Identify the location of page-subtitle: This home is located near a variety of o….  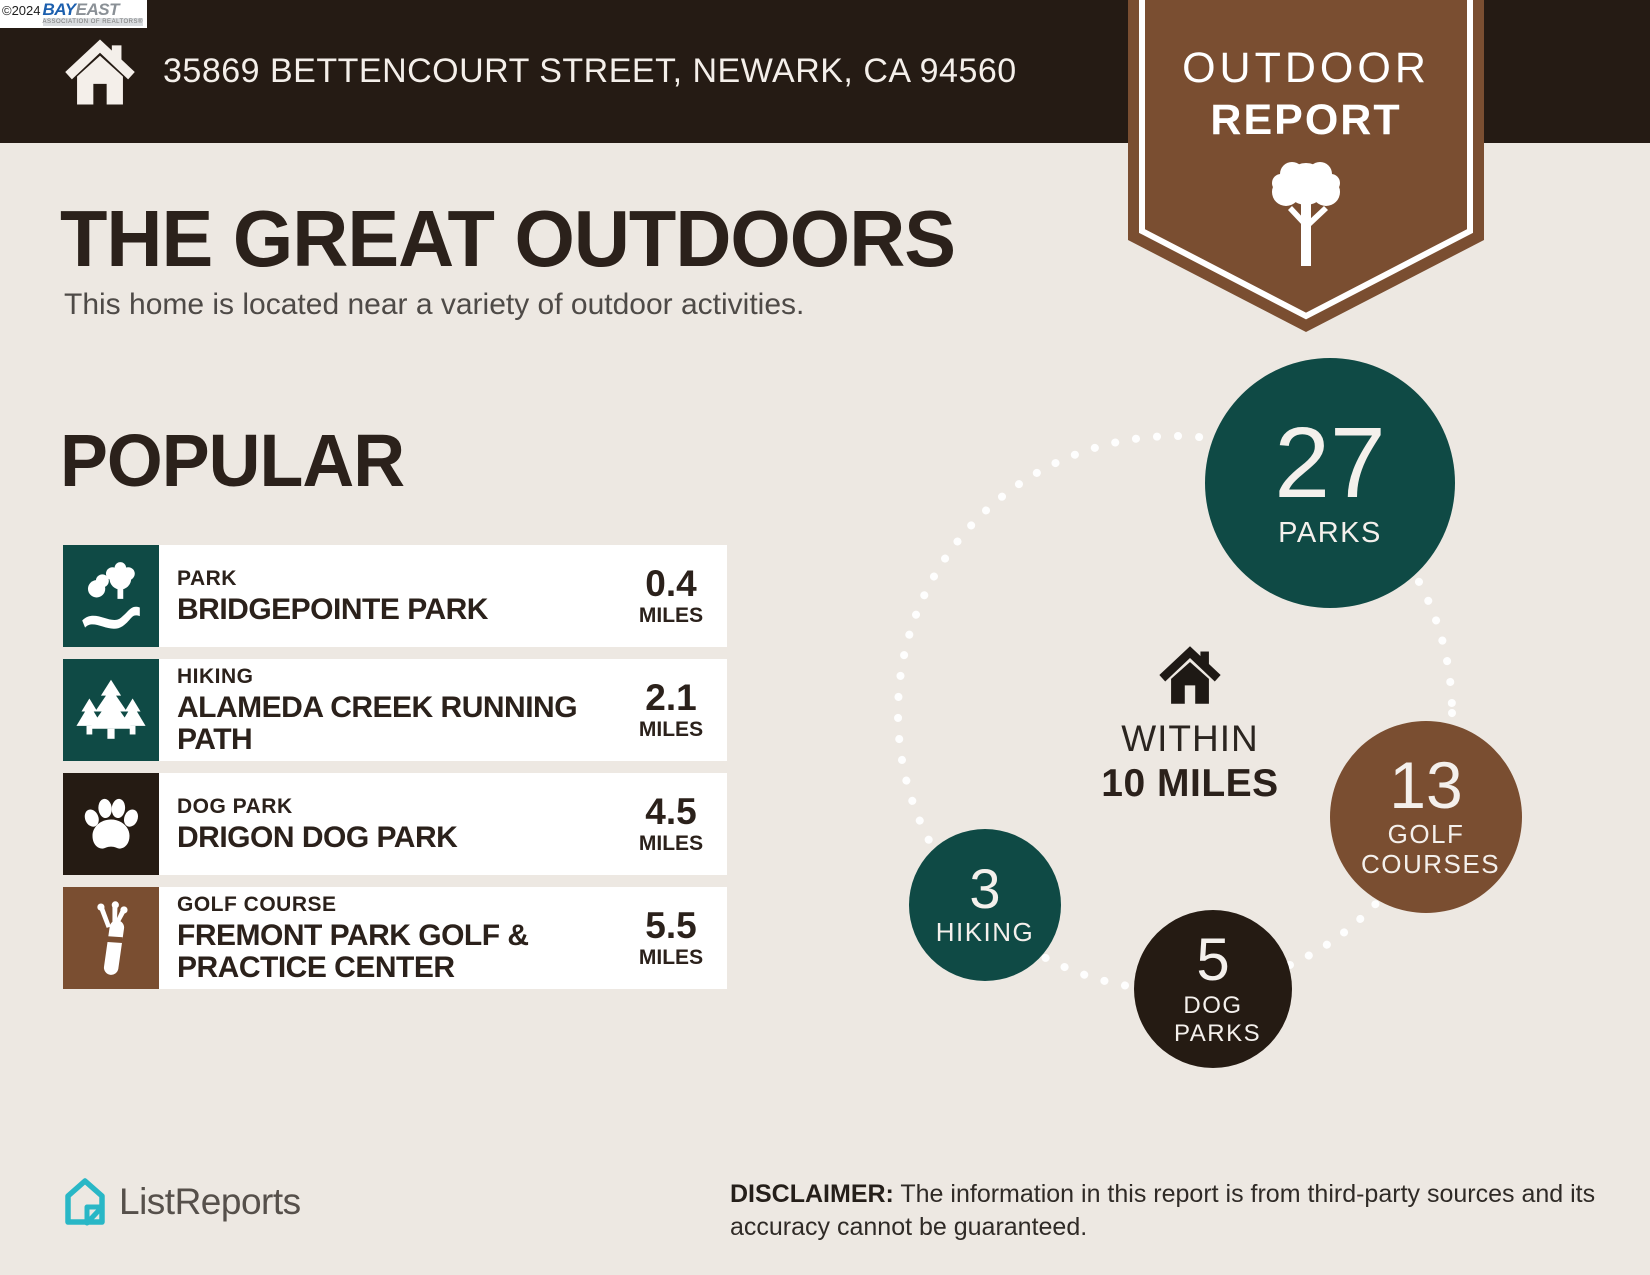
(434, 304).